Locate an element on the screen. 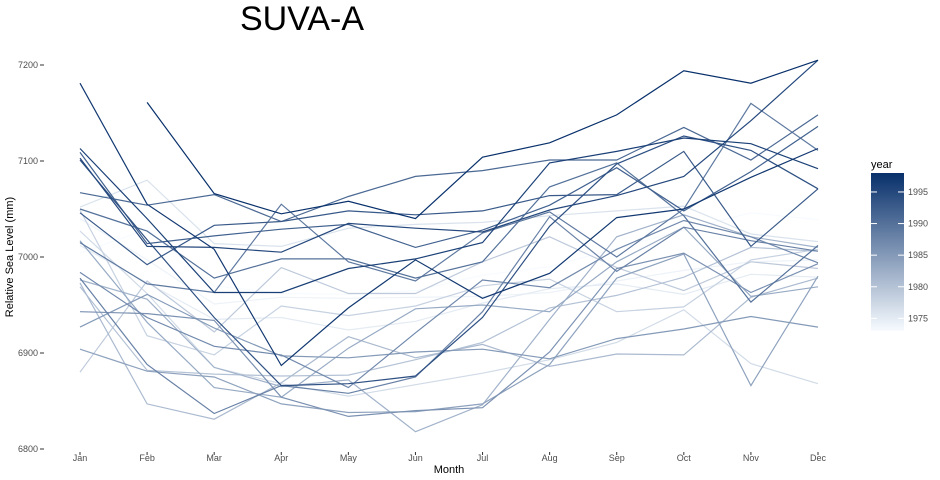 Image resolution: width=940 pixels, height=480 pixels. x-tick-label: Dec is located at coordinates (818, 458).